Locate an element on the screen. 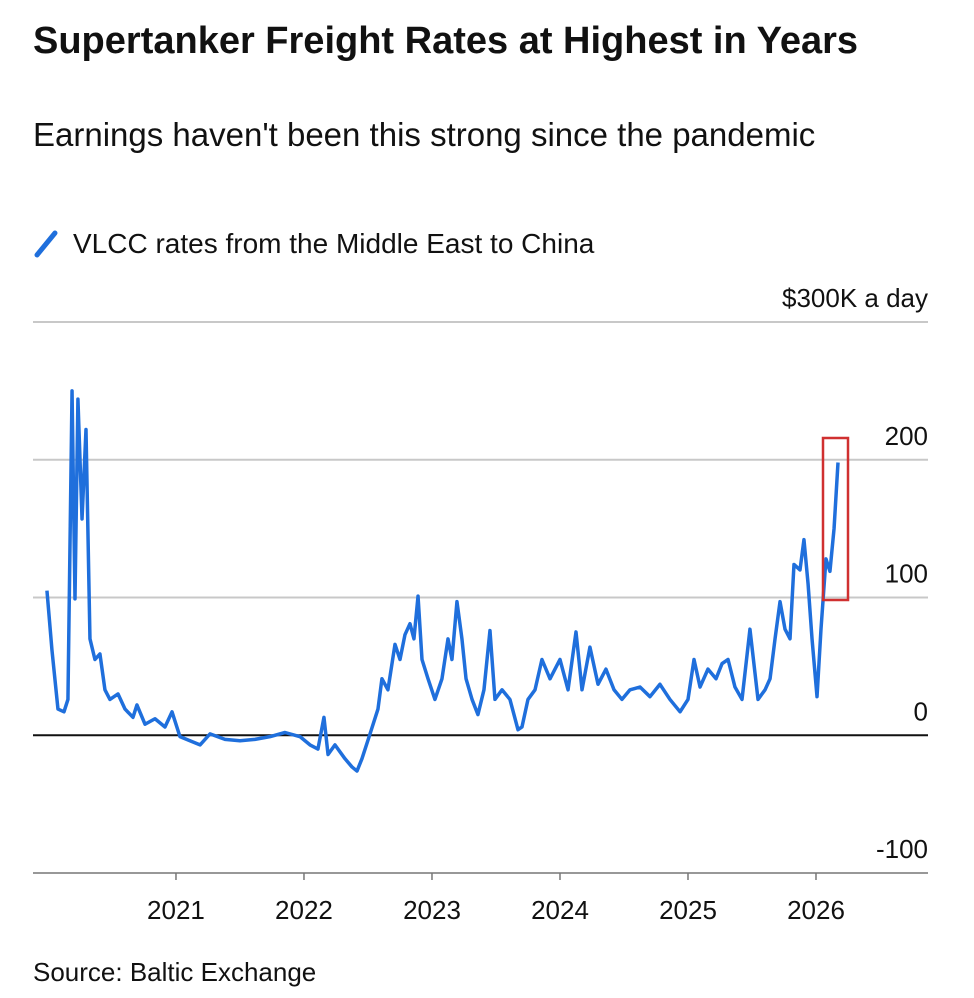  x-tick-label: 2024 is located at coordinates (560, 910).